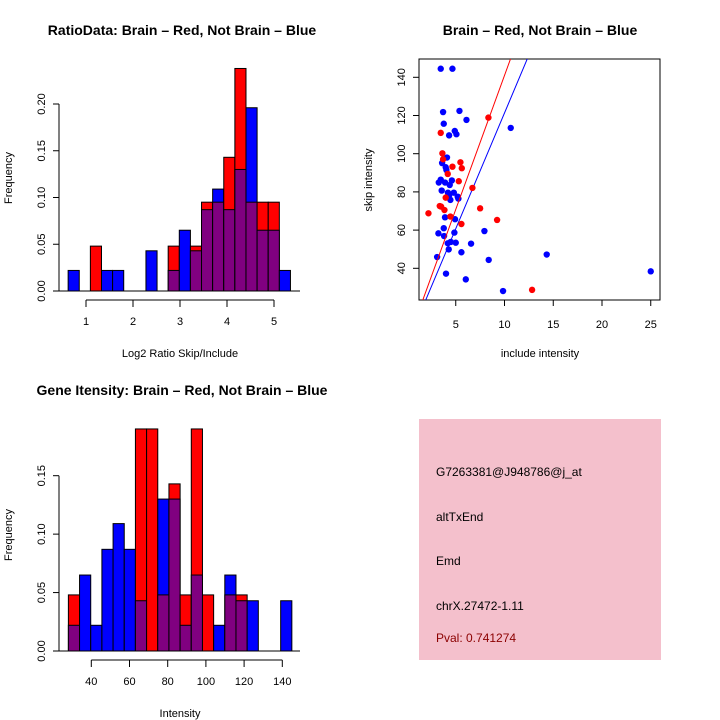 The image size is (720, 720). I want to click on hist1-xtick-label: 4, so click(227, 322).